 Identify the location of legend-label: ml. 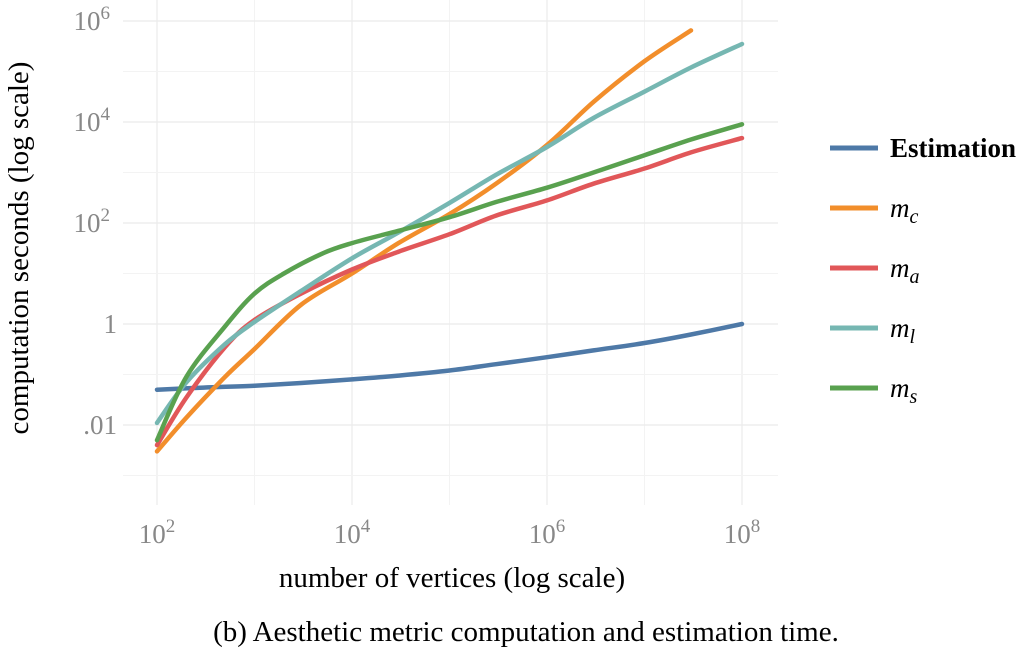
(903, 330).